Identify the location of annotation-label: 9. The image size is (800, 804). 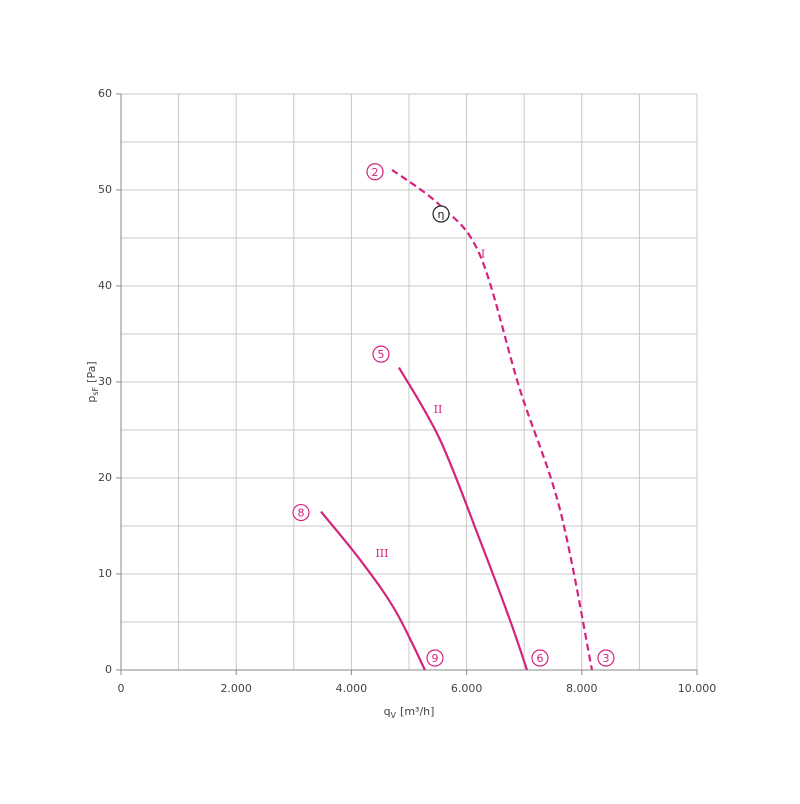
(434, 658).